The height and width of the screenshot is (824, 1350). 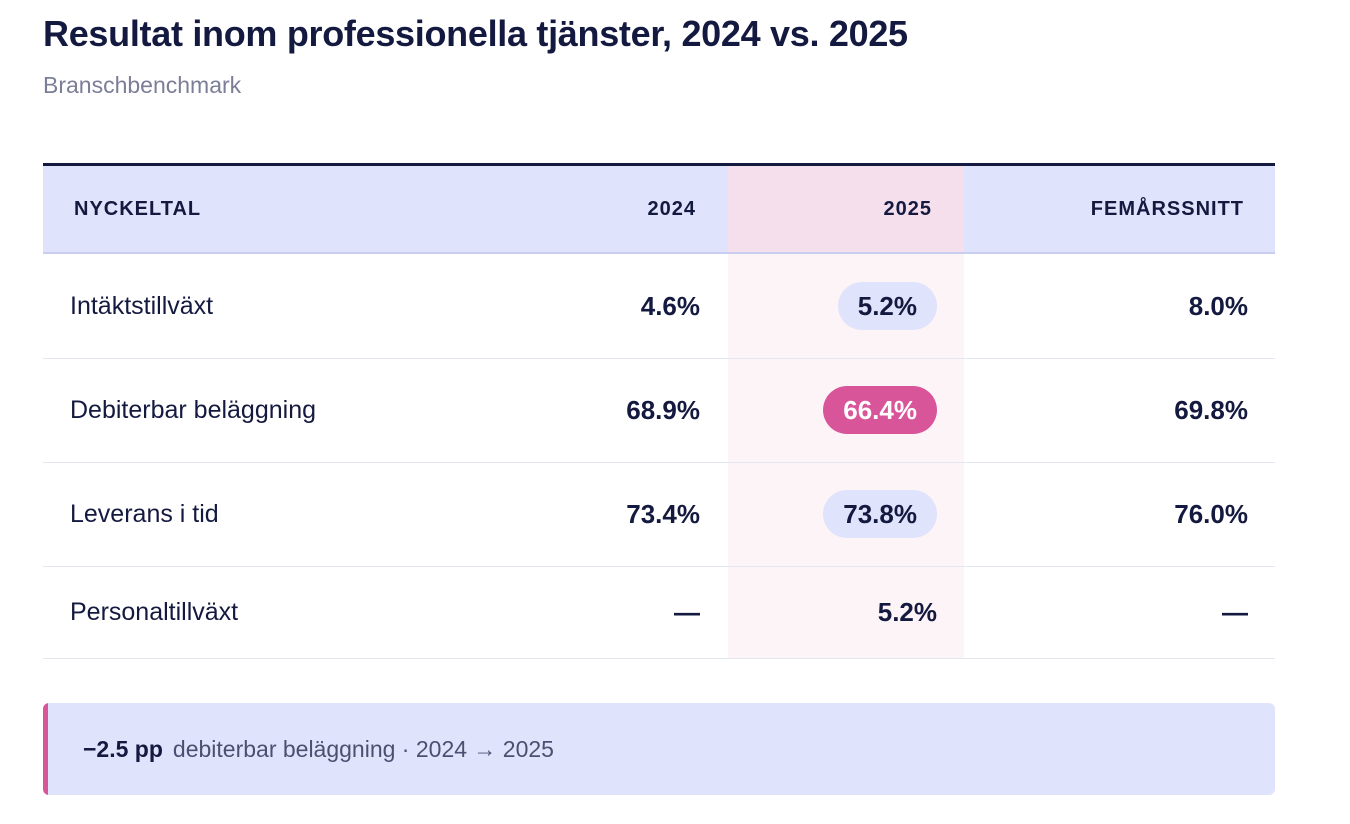 What do you see at coordinates (659, 612) in the screenshot?
I see `table-row: Personaltillväxt — 5.2% —` at bounding box center [659, 612].